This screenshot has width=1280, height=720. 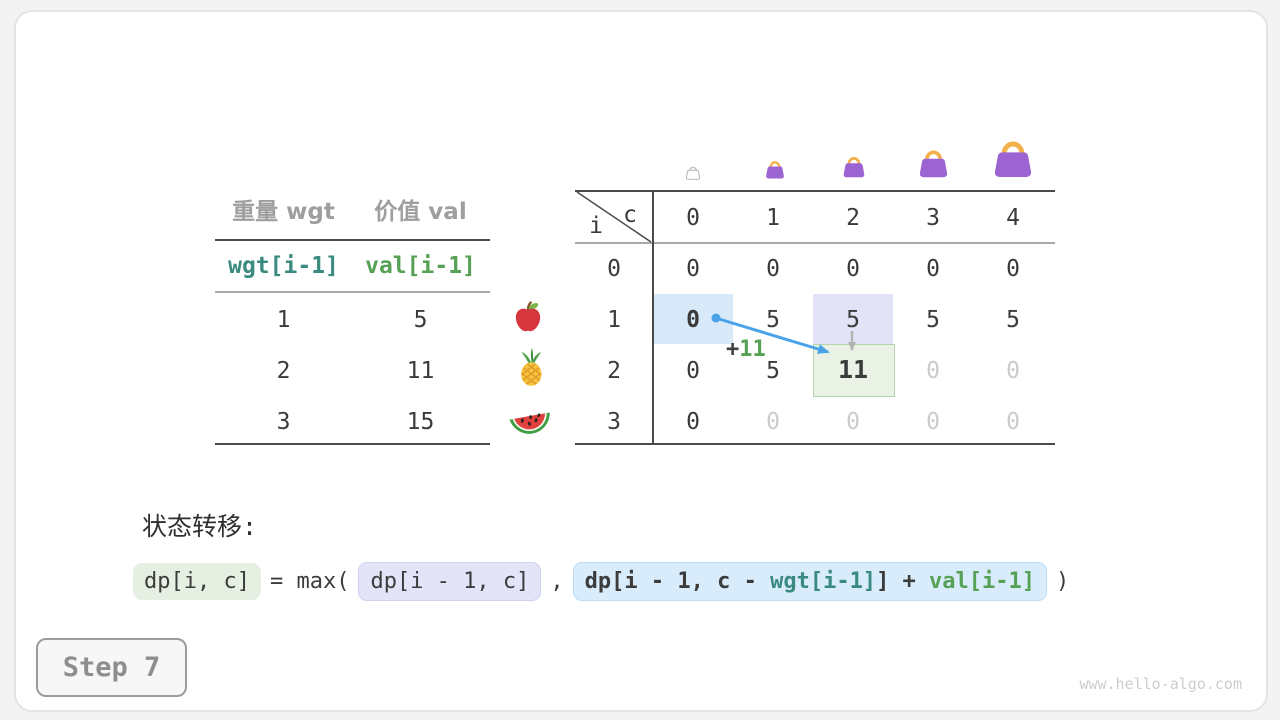 I want to click on formula-section-label: 状态转移:, so click(x=200, y=526).